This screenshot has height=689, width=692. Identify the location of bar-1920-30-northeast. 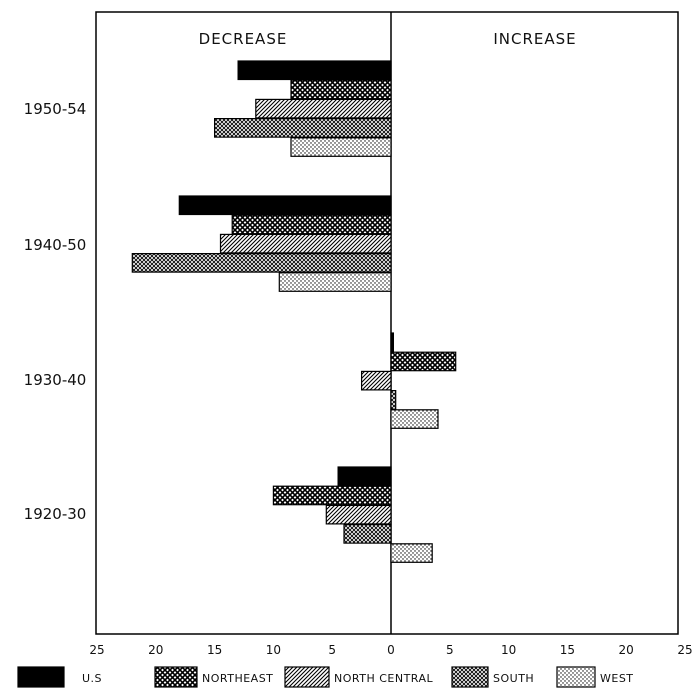
(332, 495).